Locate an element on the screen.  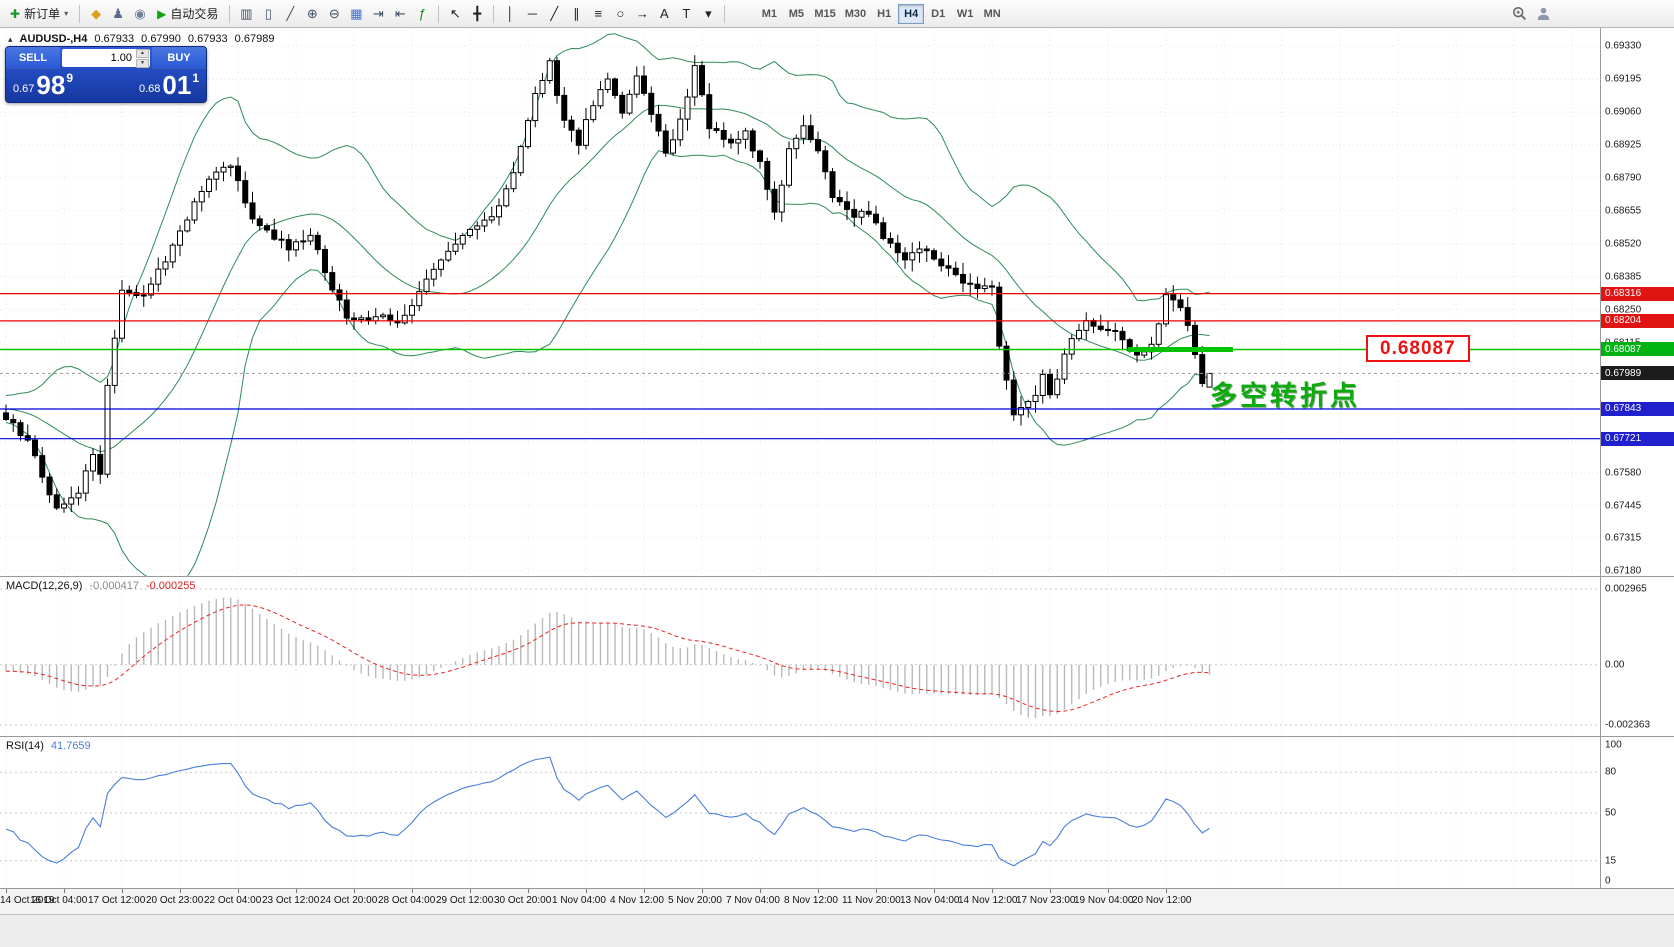
sell-button: SELL is located at coordinates (33, 58).